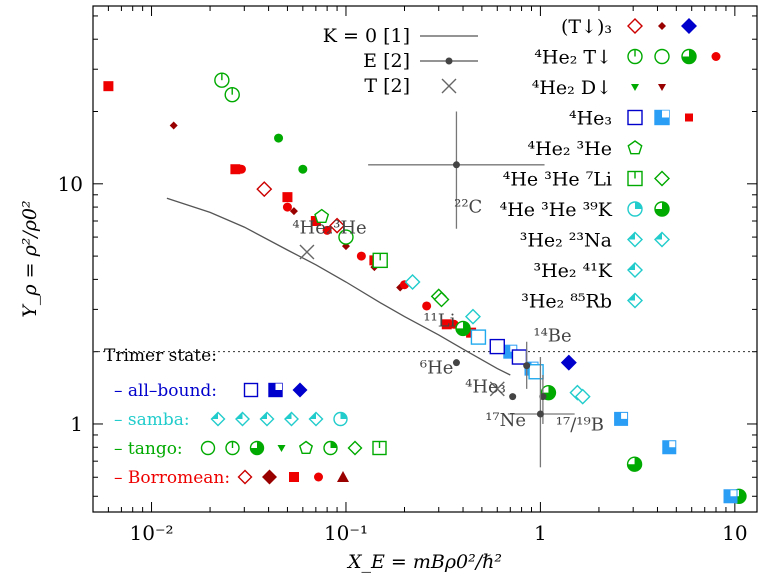  I want to click on legend-dot-sample, so click(449, 61).